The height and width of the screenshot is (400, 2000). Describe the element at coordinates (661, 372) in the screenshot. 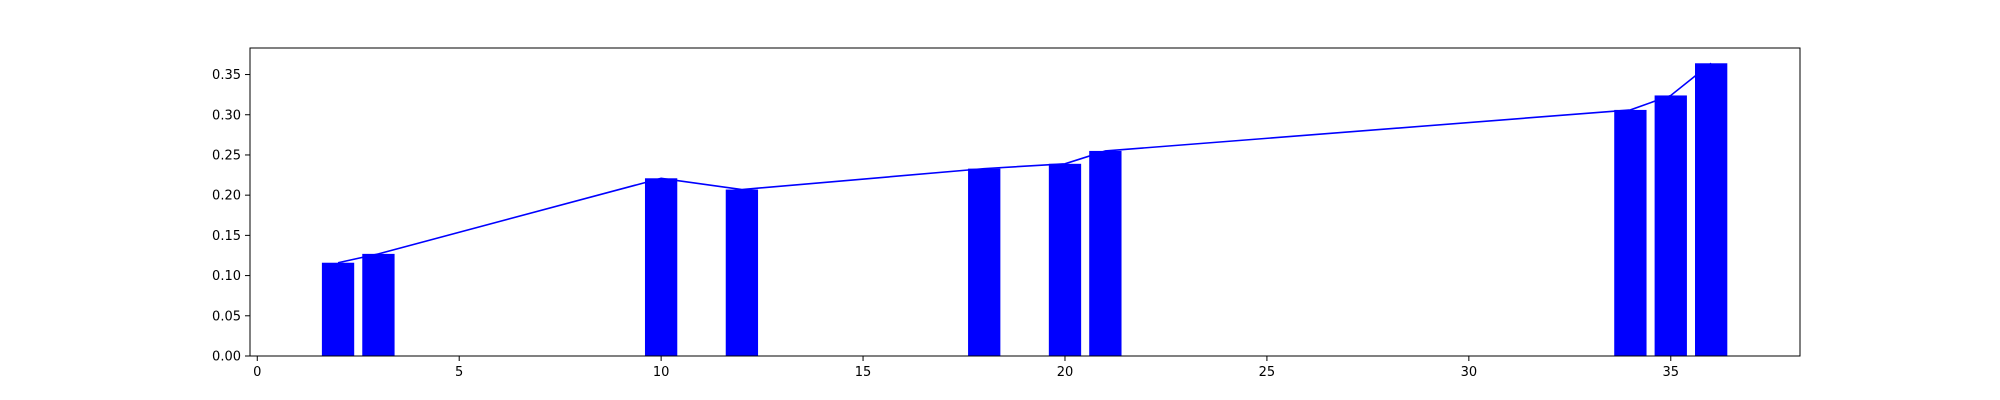

I see `x-tick-label-2: 10` at that location.